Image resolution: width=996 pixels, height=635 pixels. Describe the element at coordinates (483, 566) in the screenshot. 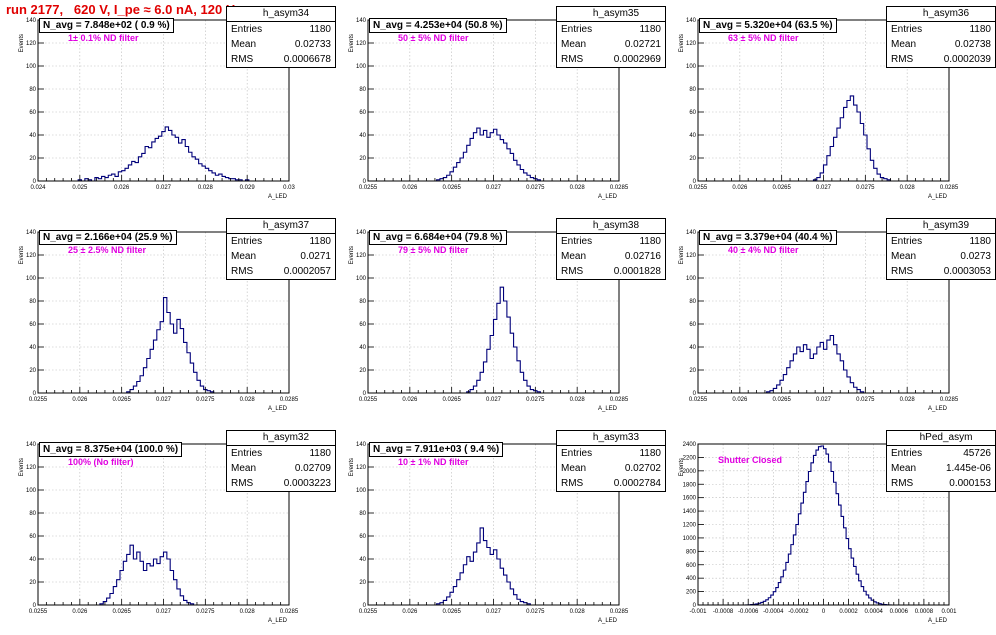

I see `histogram-series-h_asym33` at that location.